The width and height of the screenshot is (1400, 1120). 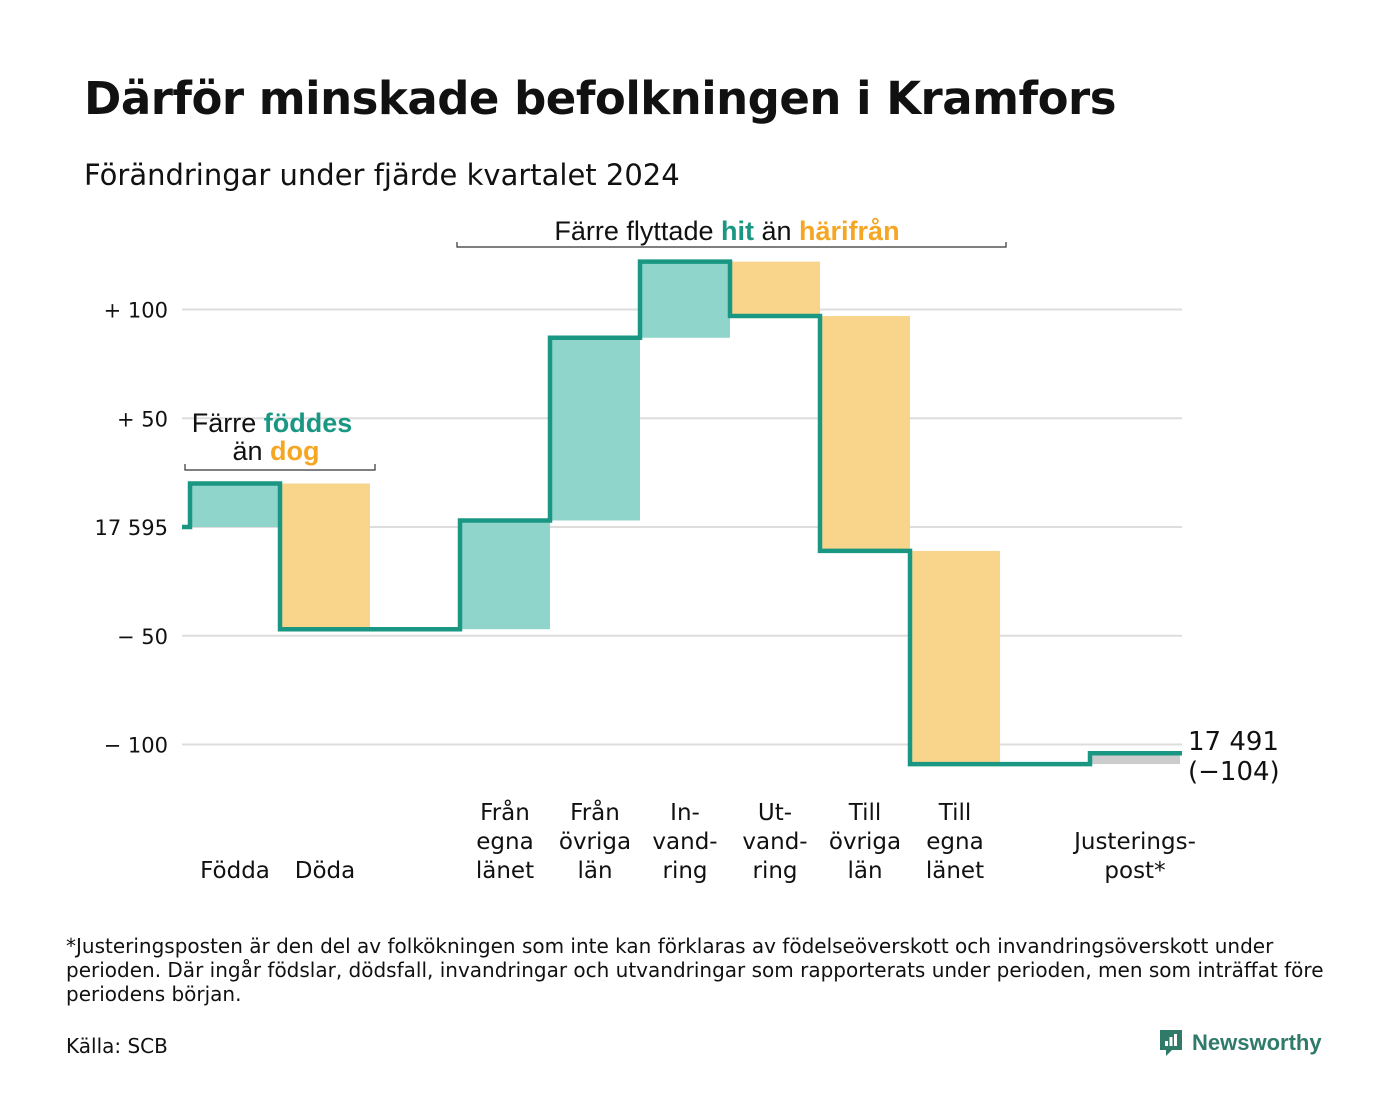 I want to click on x-tick-label-0: Födda, so click(x=235, y=871).